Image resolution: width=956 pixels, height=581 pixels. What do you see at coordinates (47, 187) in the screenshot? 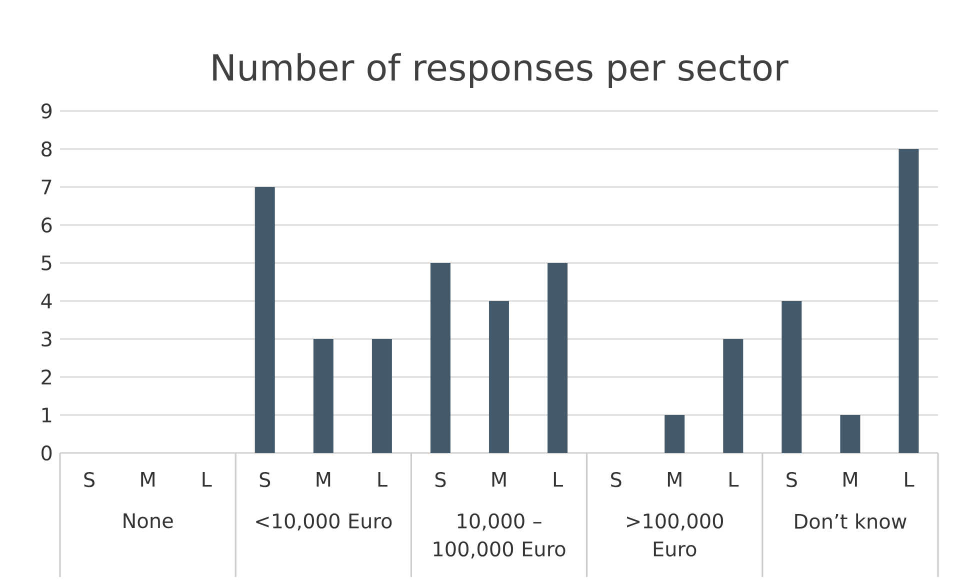
I see `y-tick-label: 7` at bounding box center [47, 187].